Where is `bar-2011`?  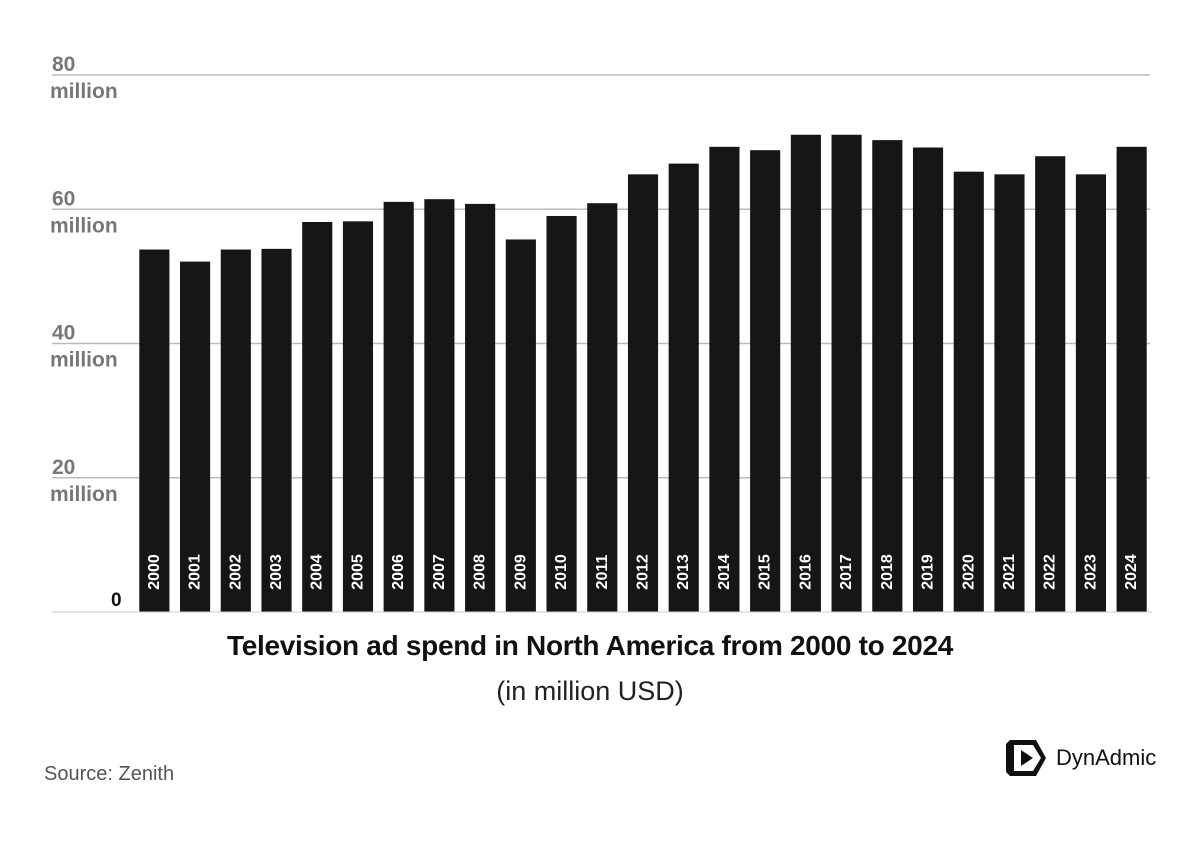
bar-2011 is located at coordinates (602, 408).